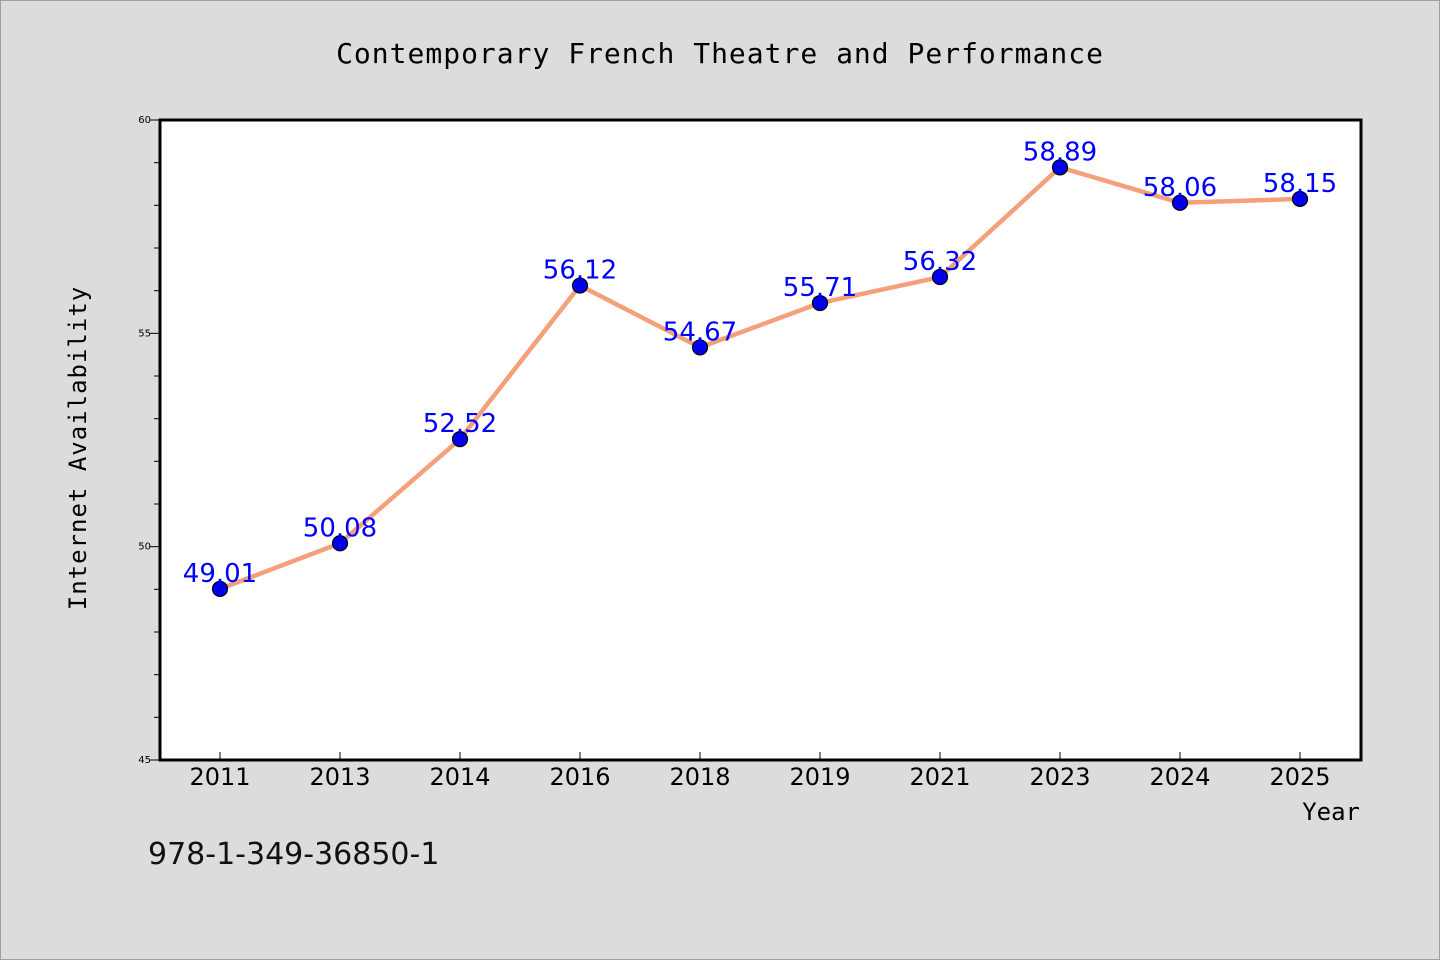  What do you see at coordinates (144, 547) in the screenshot?
I see `y-tick-label: 50` at bounding box center [144, 547].